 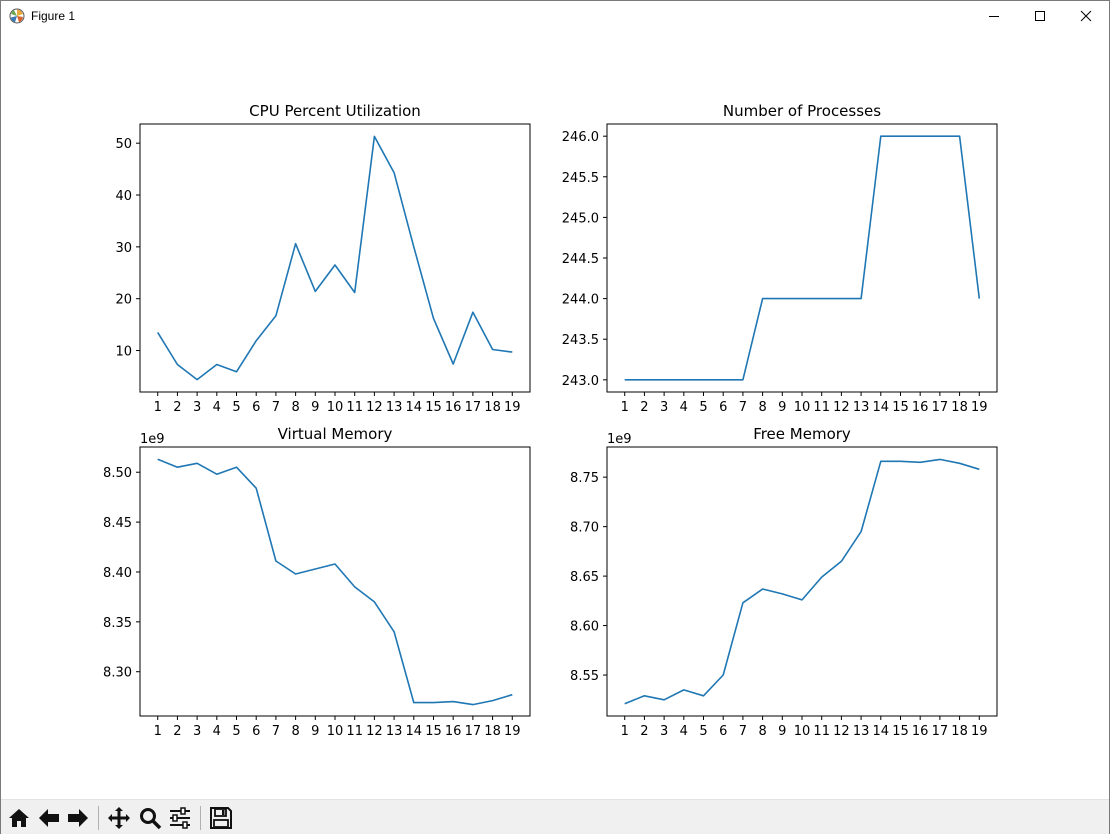 I want to click on save-button, so click(x=221, y=818).